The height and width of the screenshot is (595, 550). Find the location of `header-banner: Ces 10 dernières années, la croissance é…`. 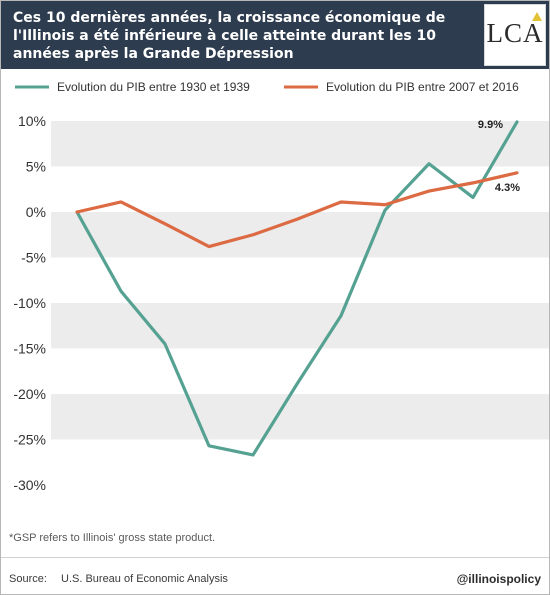

header-banner: Ces 10 dernières années, la croissance é… is located at coordinates (275, 35).